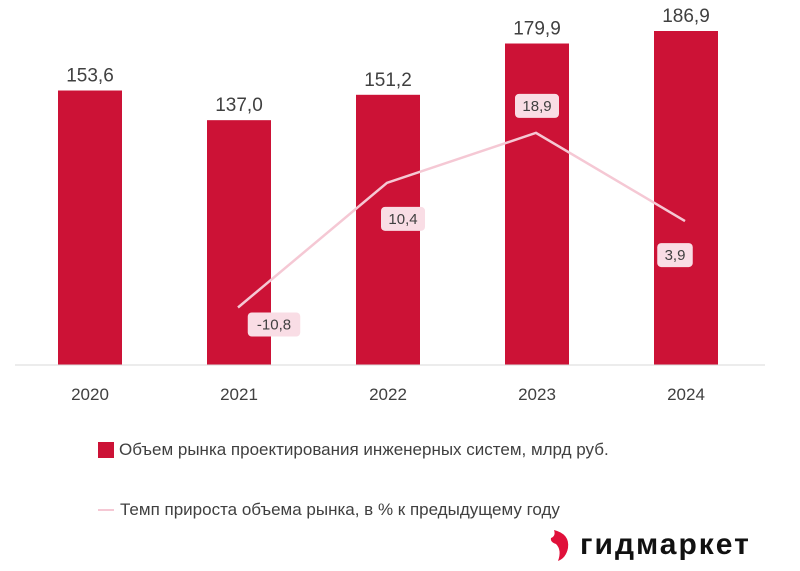 Image resolution: width=800 pixels, height=571 pixels. I want to click on logo: гидмаркет, so click(649, 545).